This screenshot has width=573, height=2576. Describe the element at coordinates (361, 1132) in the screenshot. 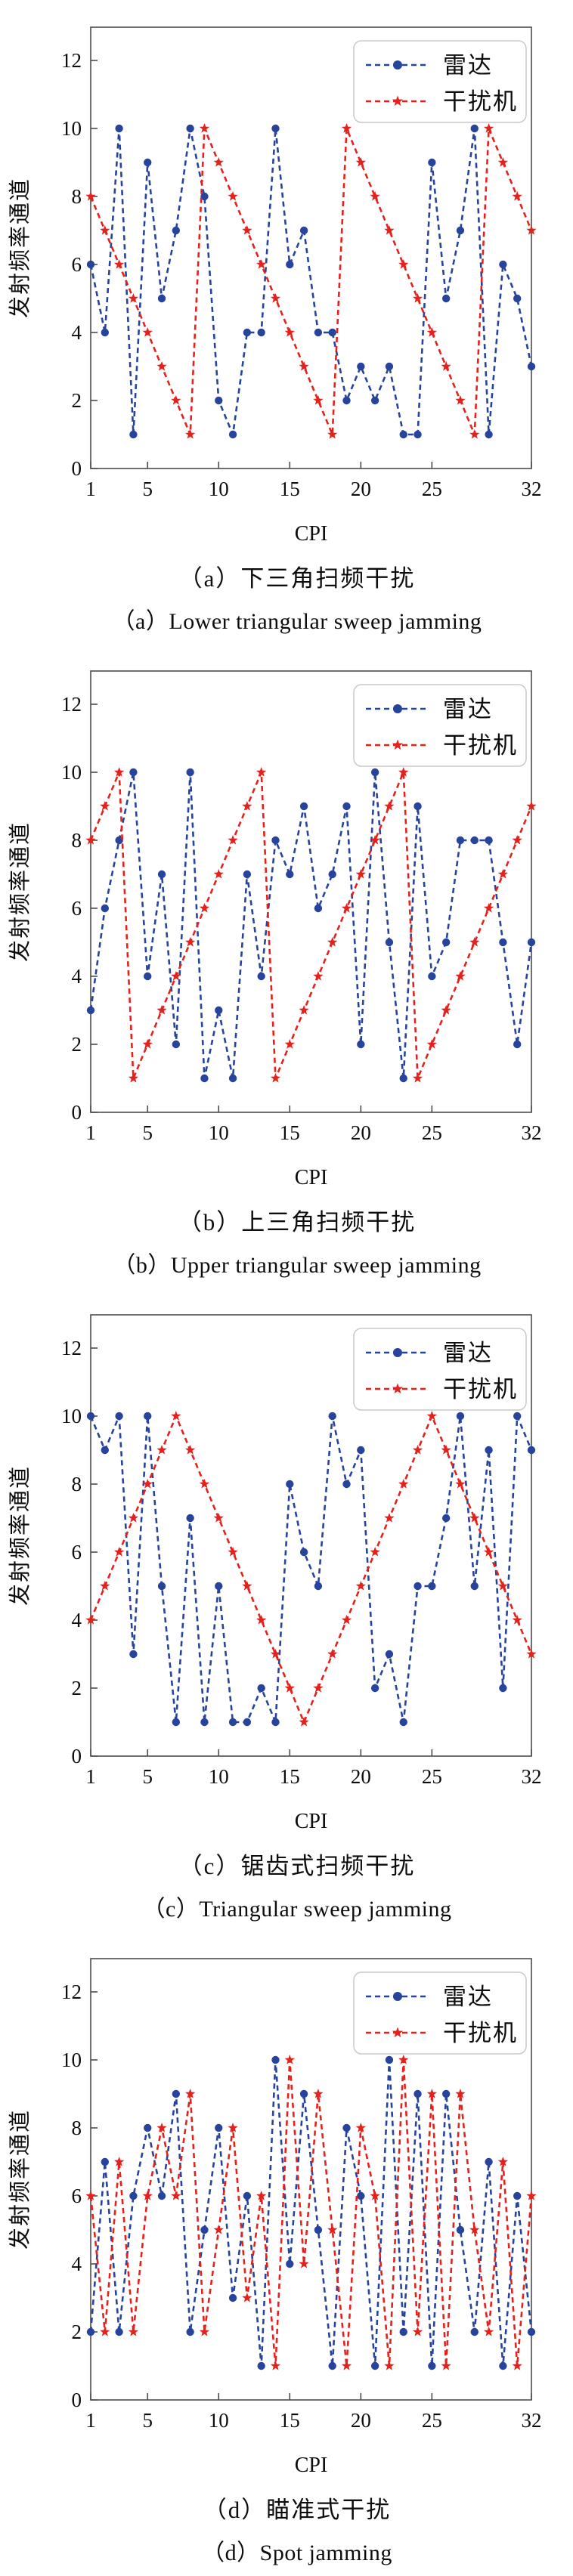

I see `x-tick-label: 20` at that location.